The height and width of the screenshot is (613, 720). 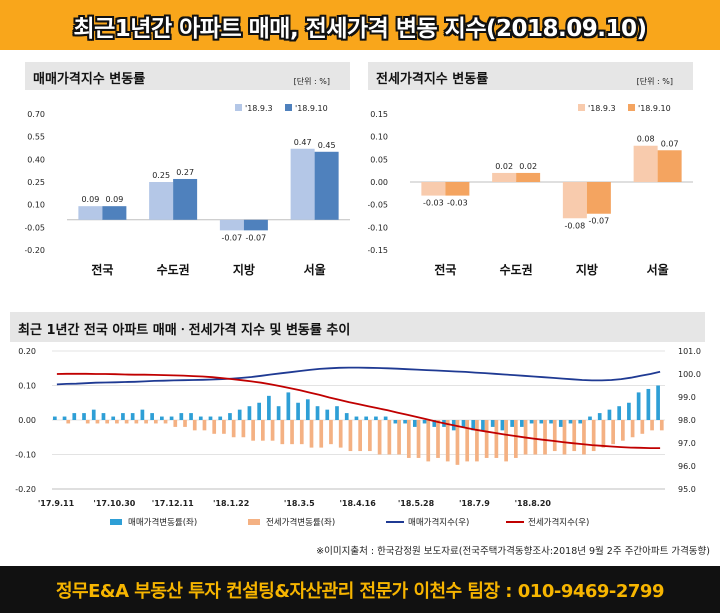 What do you see at coordinates (25, 455) in the screenshot?
I see `trend-left-tick: -0.10` at bounding box center [25, 455].